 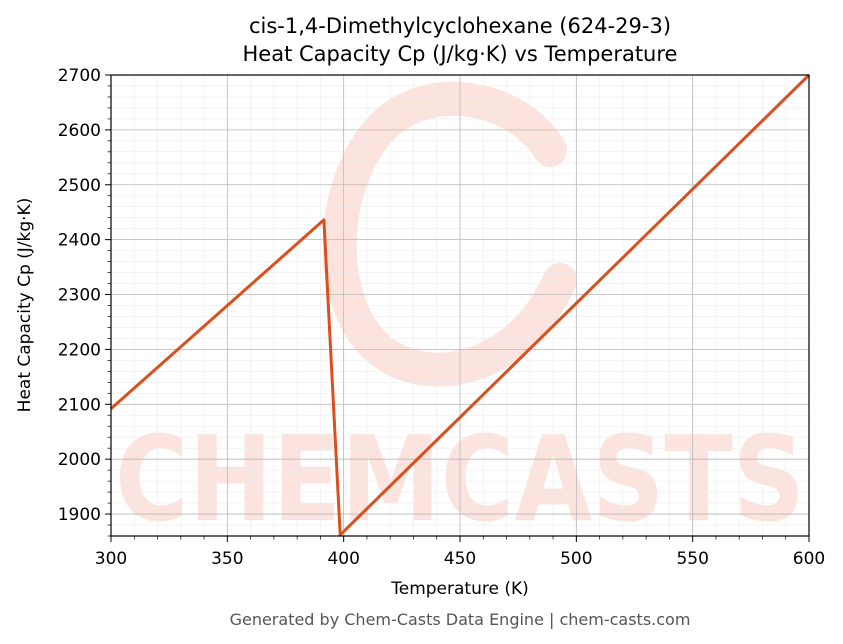 I want to click on watermark-swirl, so click(x=449, y=234).